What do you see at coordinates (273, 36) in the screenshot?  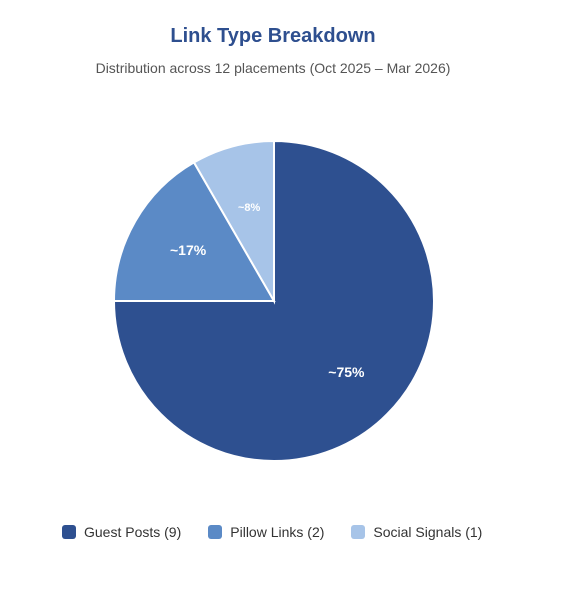 I see `chart-title: Link Type Breakdown` at bounding box center [273, 36].